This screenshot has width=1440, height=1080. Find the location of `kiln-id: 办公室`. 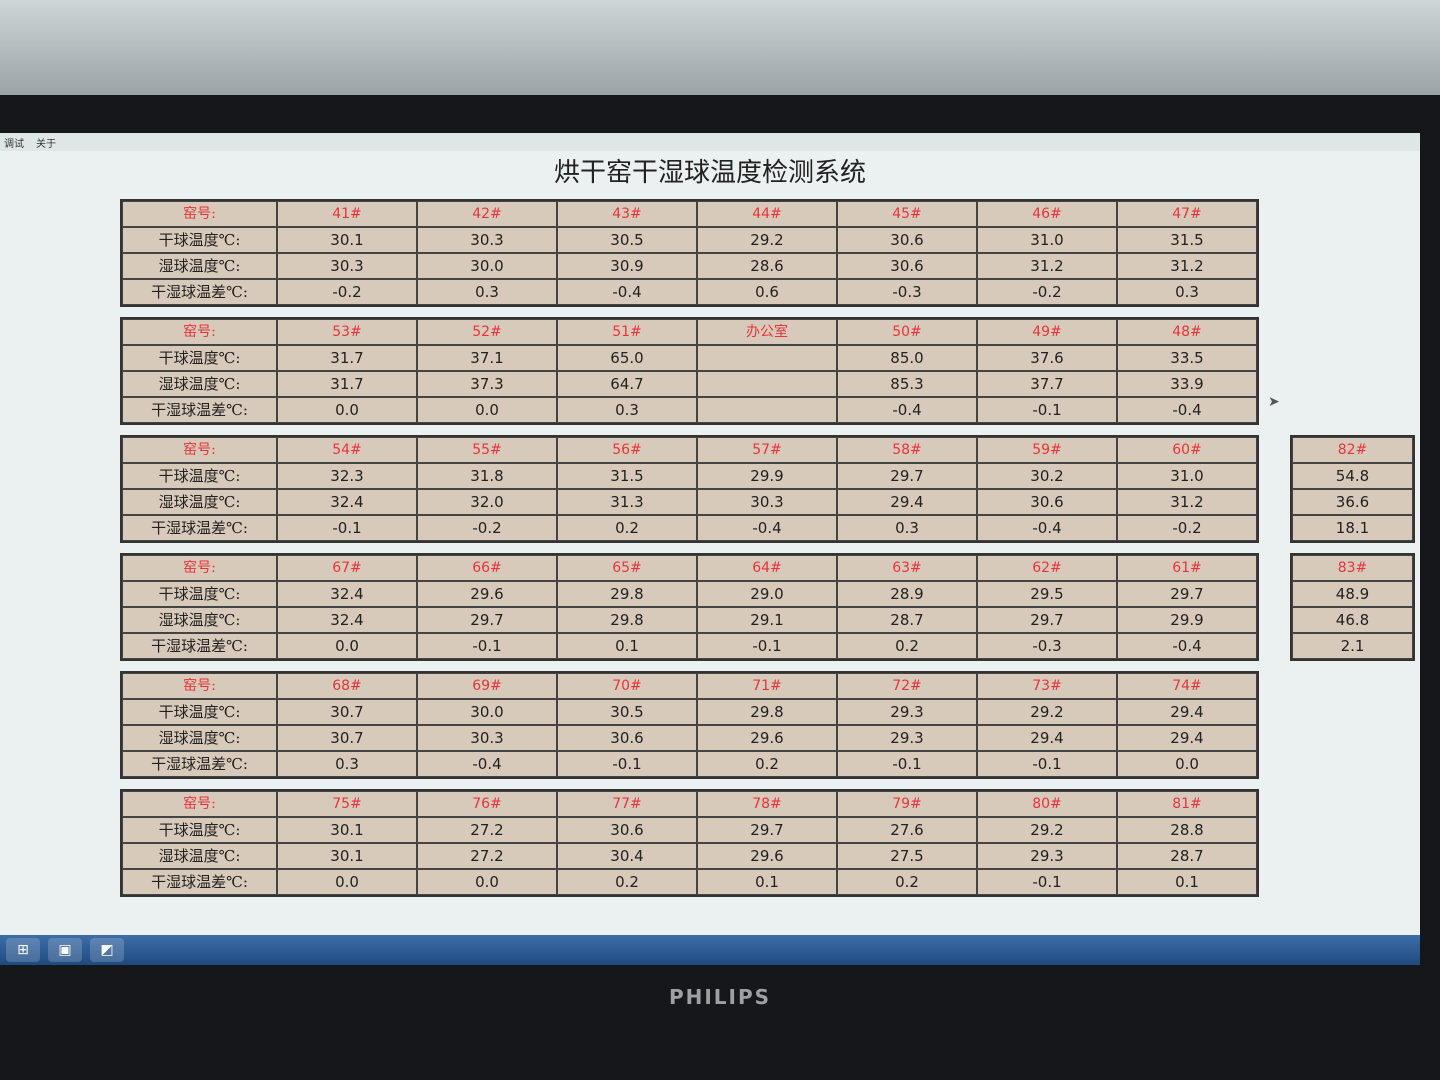

kiln-id: 办公室 is located at coordinates (767, 332).